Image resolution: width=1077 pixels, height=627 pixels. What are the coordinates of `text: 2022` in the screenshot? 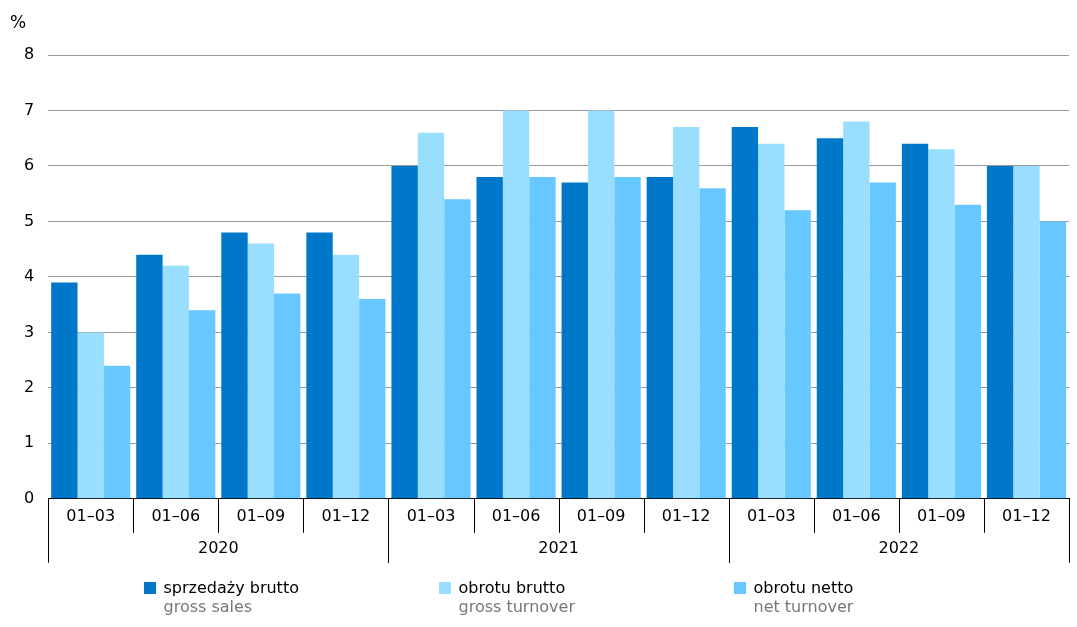 It's located at (899, 547).